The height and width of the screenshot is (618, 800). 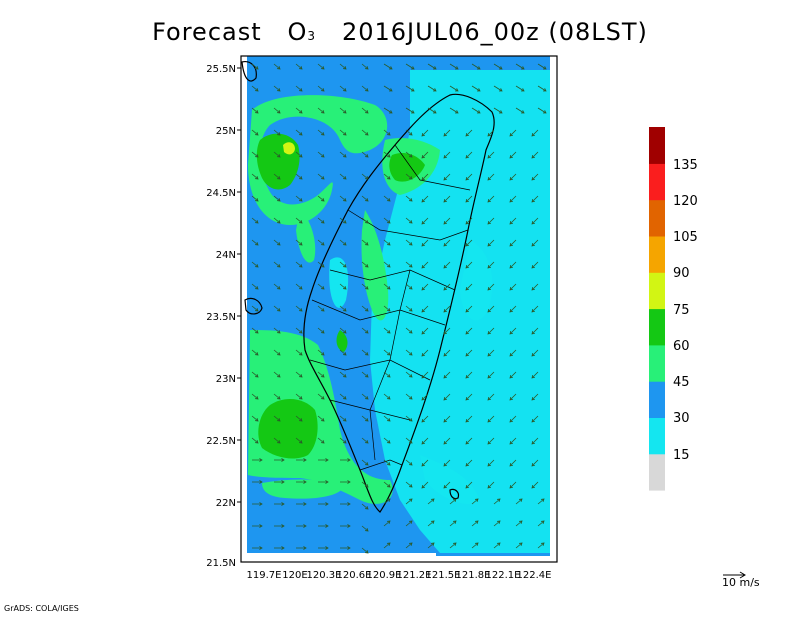 What do you see at coordinates (685, 165) in the screenshot?
I see `colorbar-label: 135` at bounding box center [685, 165].